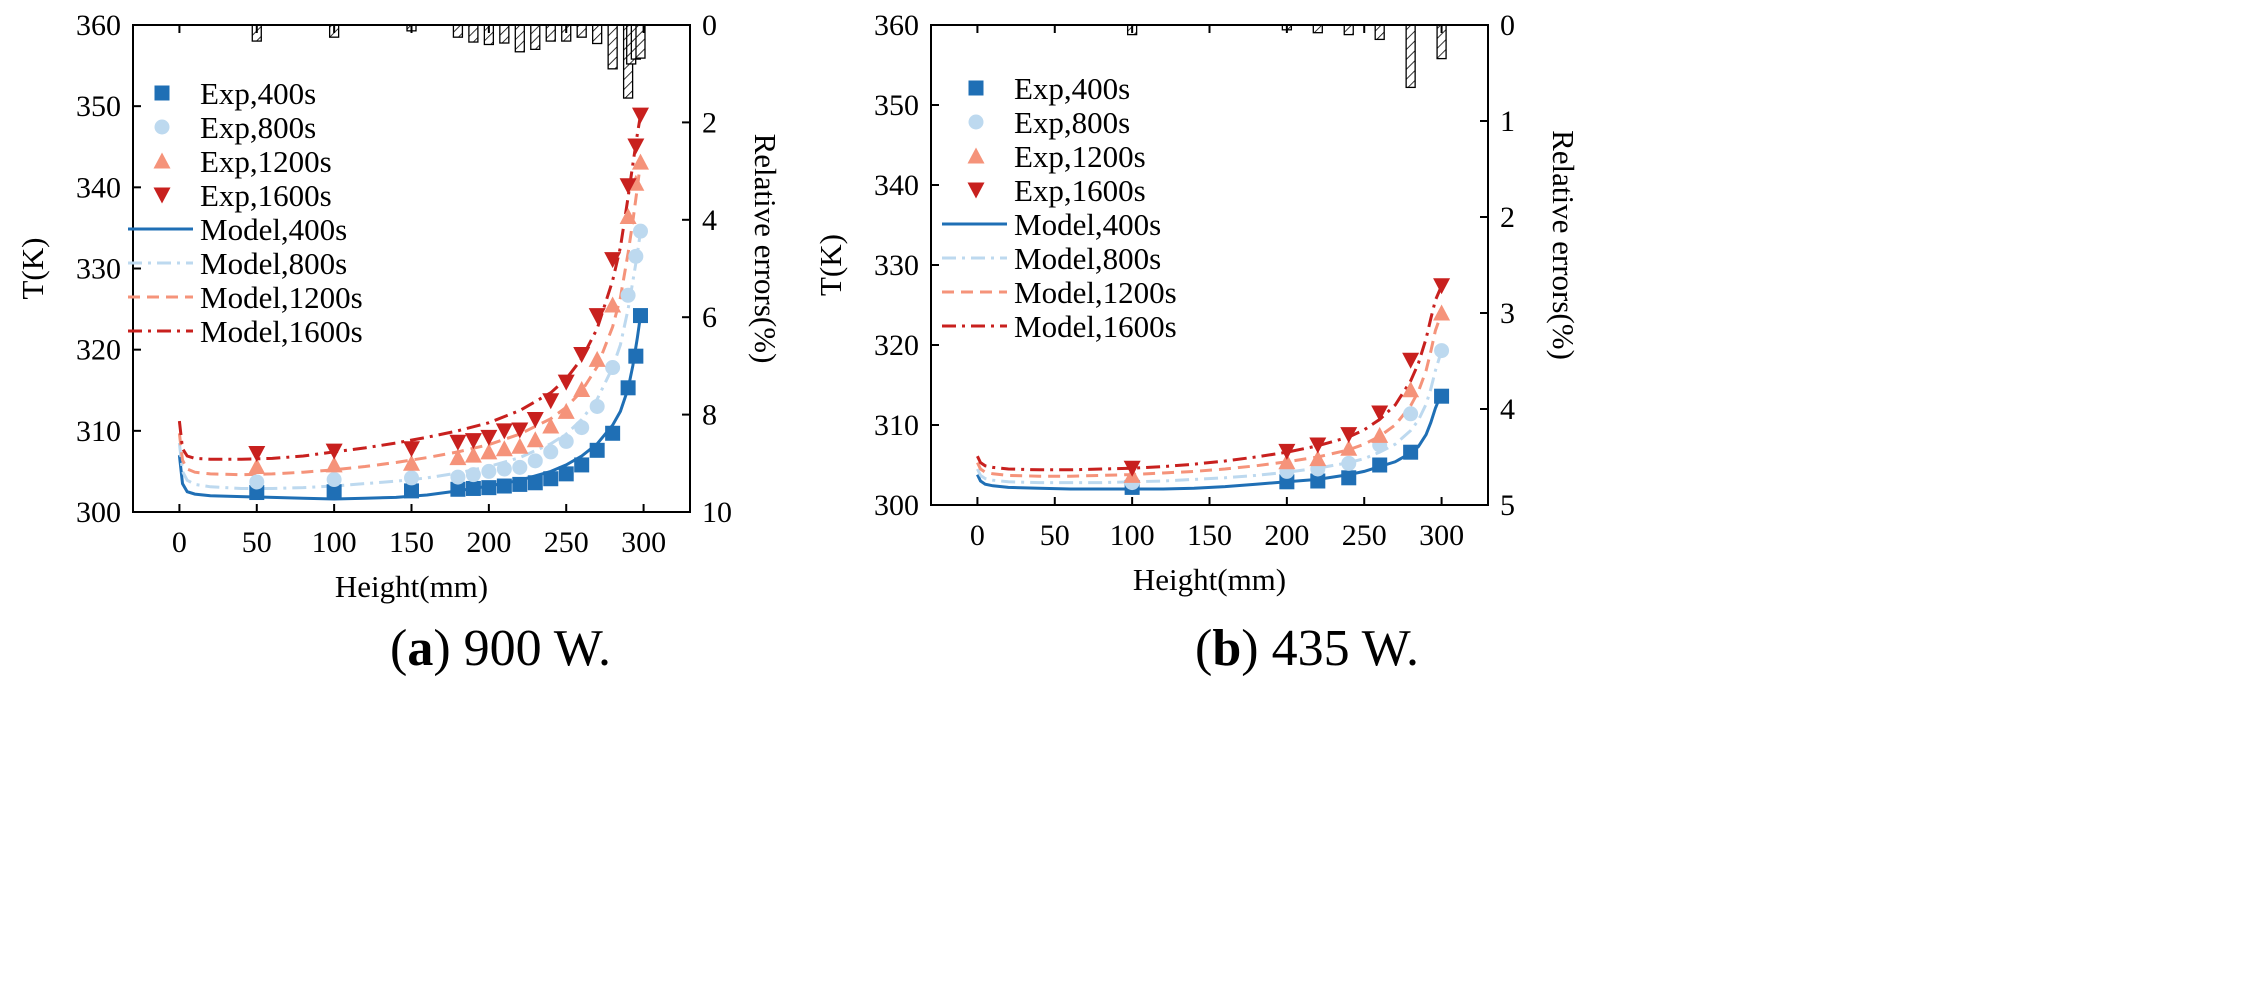 This screenshot has height=984, width=2250. I want to click on legend-label: Exp,400s, so click(258, 93).